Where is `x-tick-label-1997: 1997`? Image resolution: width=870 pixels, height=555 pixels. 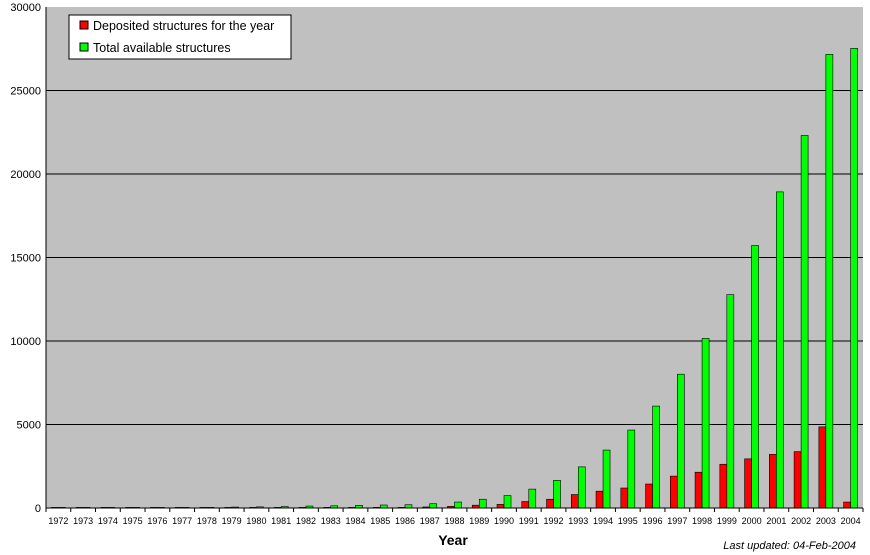 x-tick-label-1997: 1997 is located at coordinates (677, 521).